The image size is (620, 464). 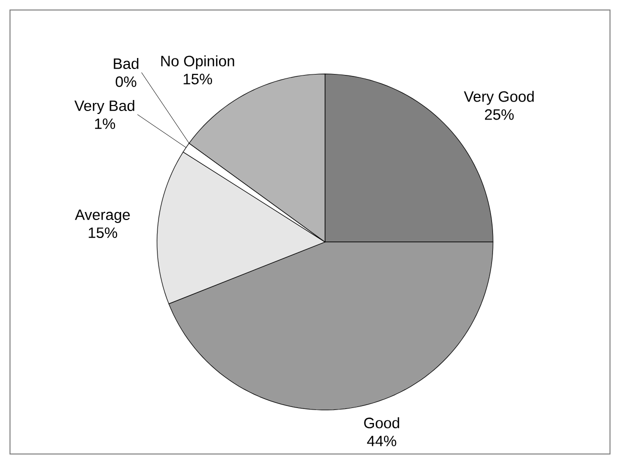 What do you see at coordinates (197, 62) in the screenshot?
I see `slice-label: No Opinion` at bounding box center [197, 62].